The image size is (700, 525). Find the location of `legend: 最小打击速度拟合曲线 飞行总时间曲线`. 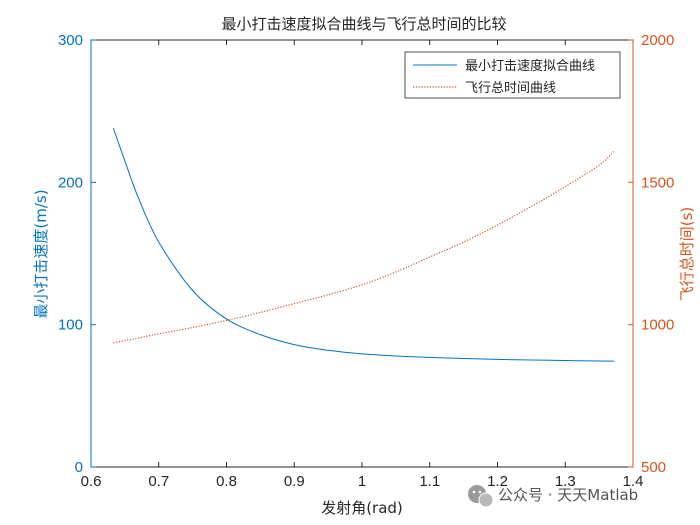

legend: 最小打击速度拟合曲线 飞行总时间曲线 is located at coordinates (512, 75).